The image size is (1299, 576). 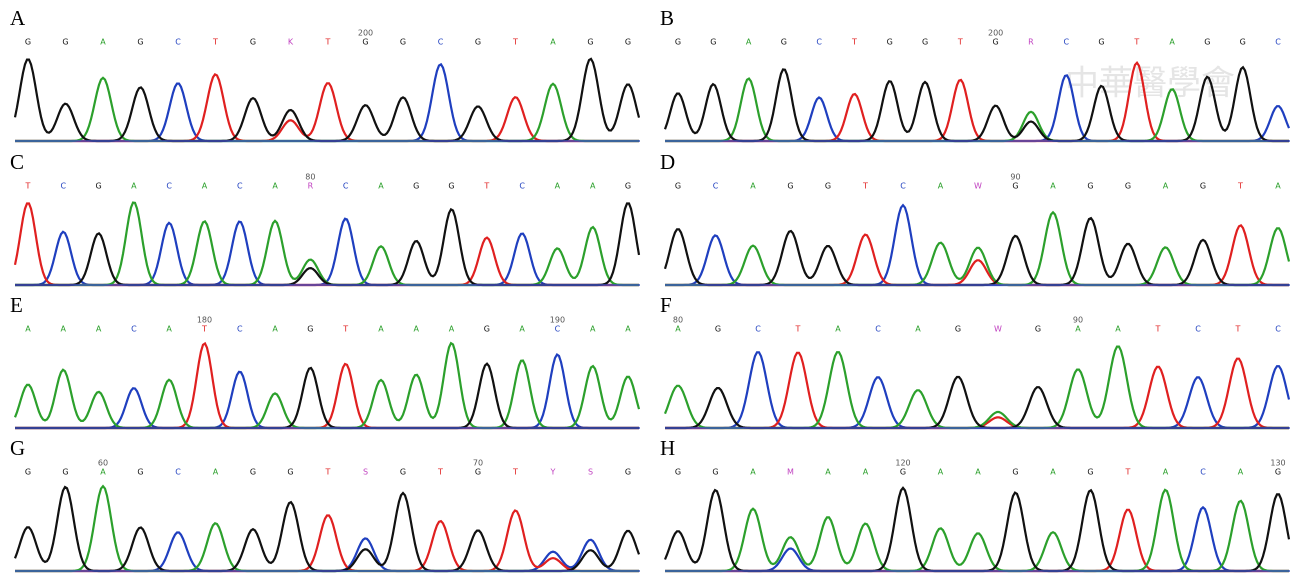 What do you see at coordinates (667, 18) in the screenshot?
I see `panel-label: B` at bounding box center [667, 18].